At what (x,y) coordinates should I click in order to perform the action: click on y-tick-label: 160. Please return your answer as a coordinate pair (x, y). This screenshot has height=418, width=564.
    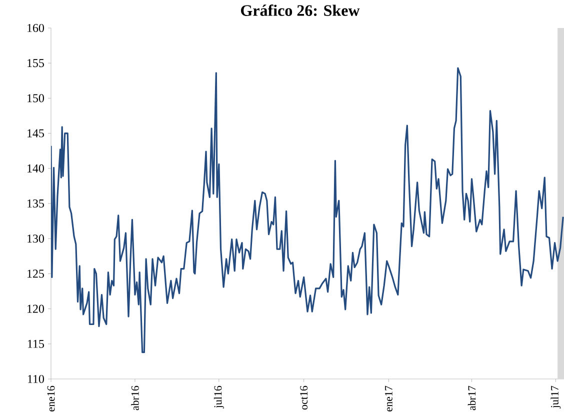
    Looking at the image, I should click on (36, 28).